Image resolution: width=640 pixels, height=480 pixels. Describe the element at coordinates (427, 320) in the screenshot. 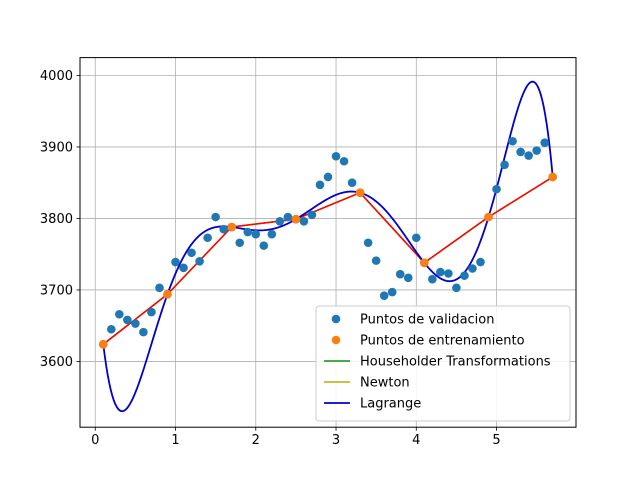

I see `legend-label: Puntos de validacion` at that location.